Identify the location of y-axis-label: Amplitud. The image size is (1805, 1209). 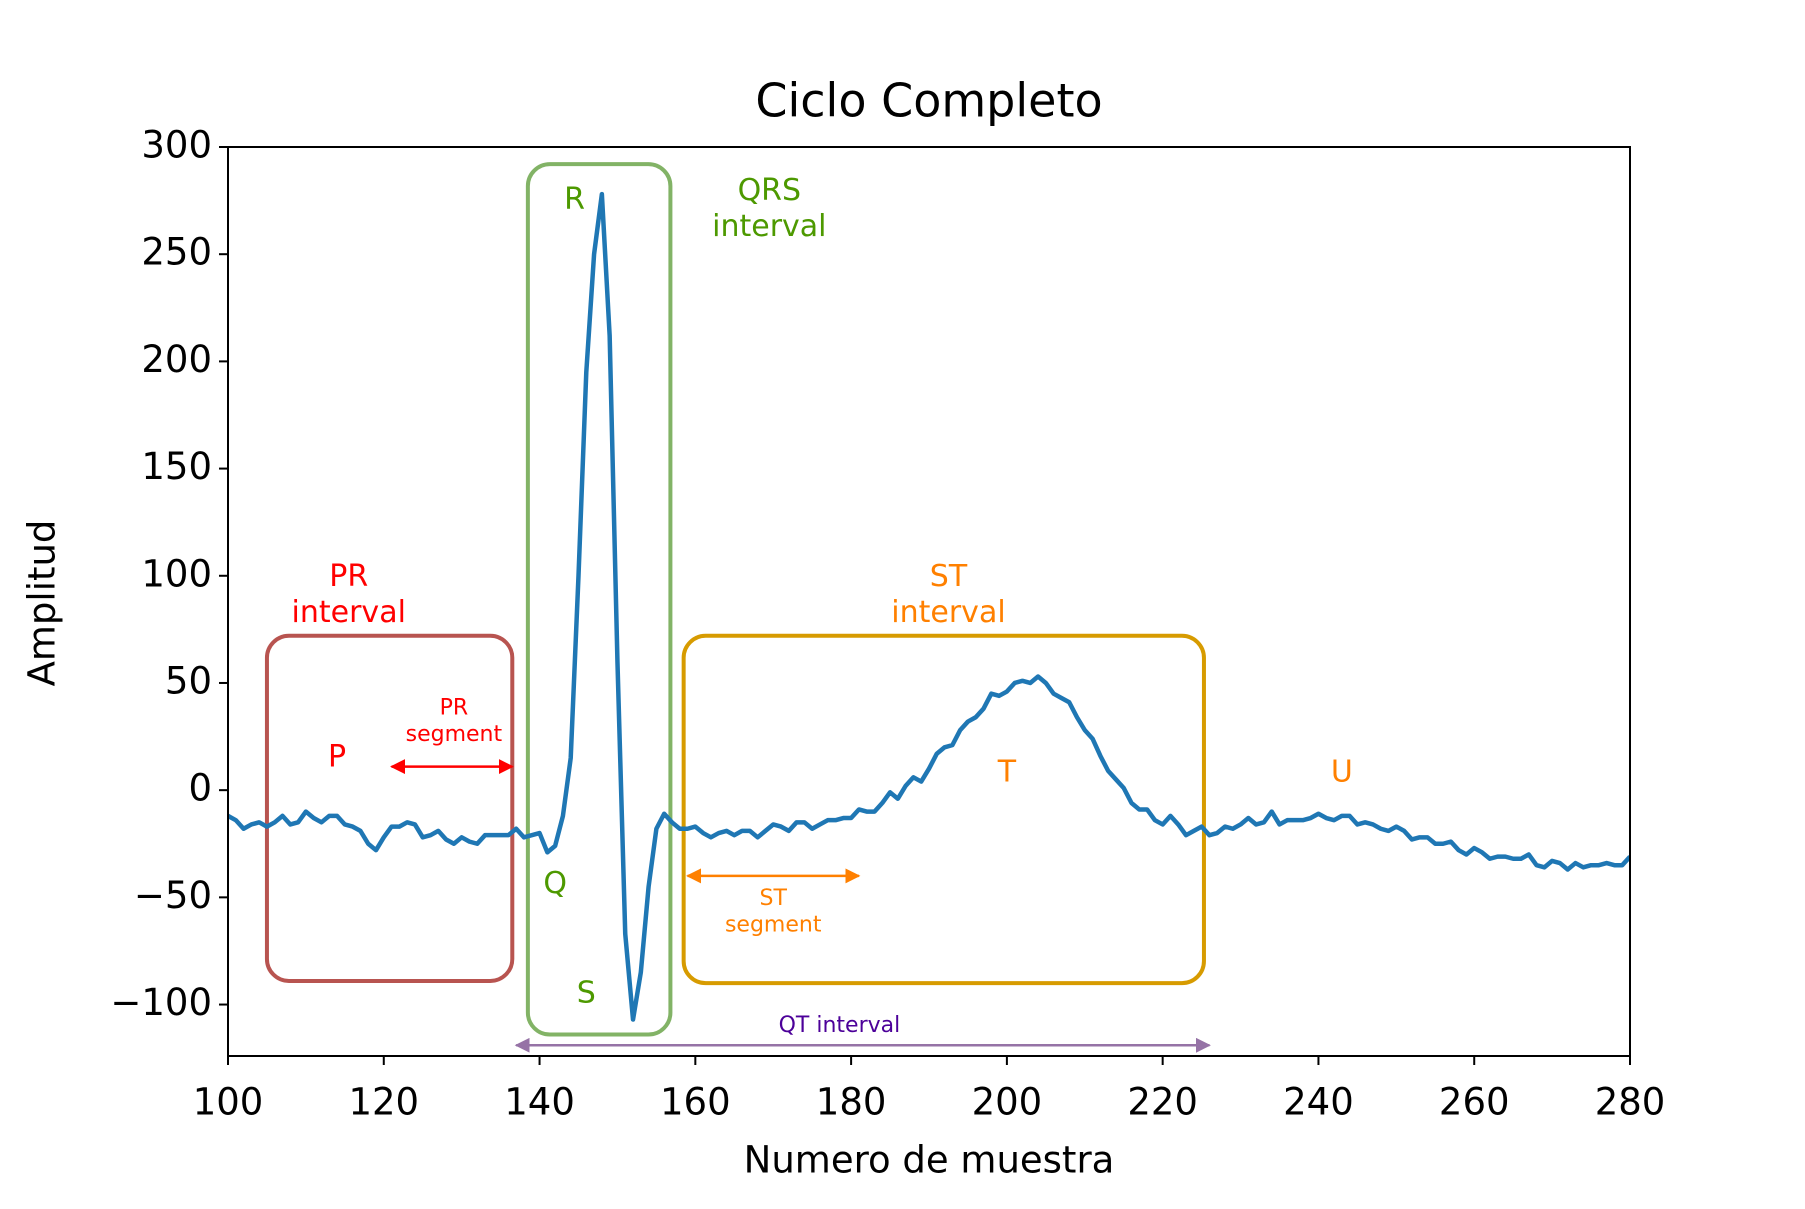
(42, 603).